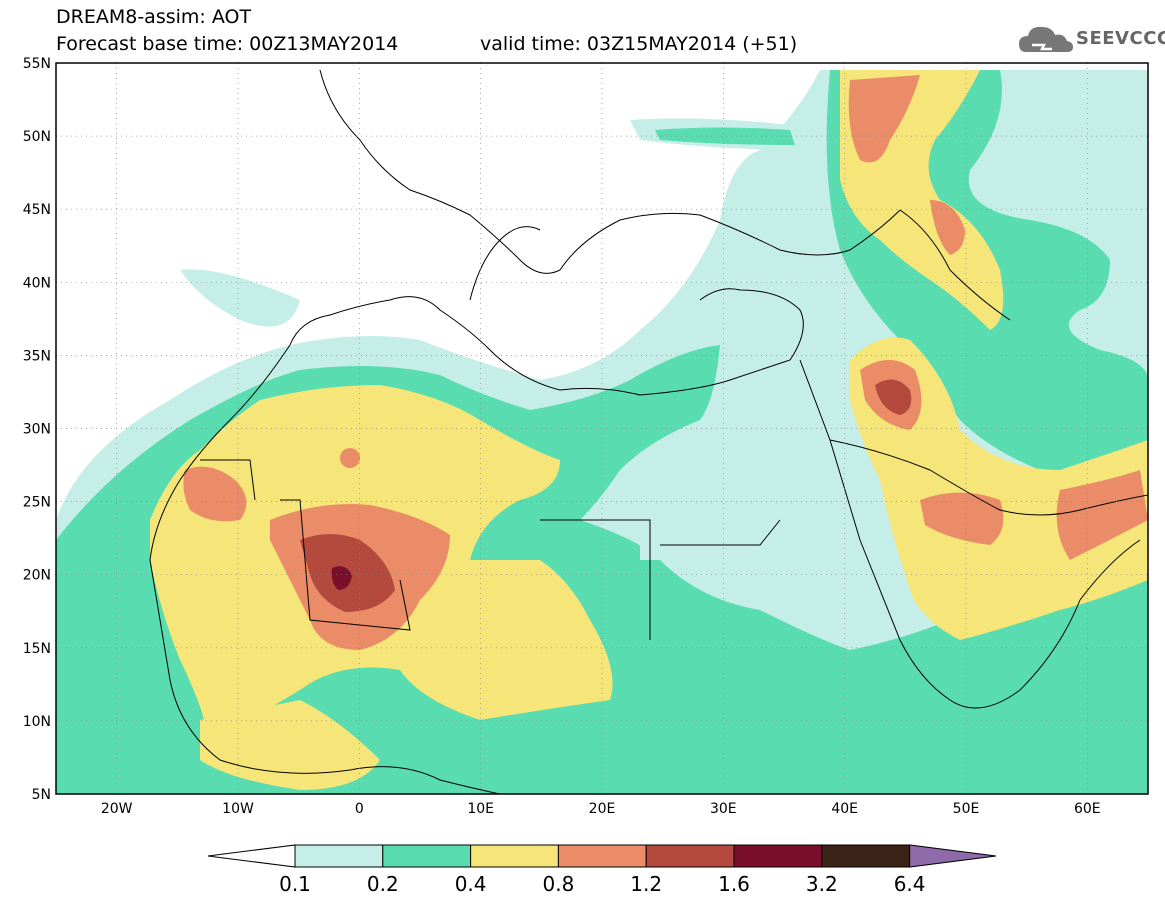  I want to click on chart-title: DREAM8-assim: AOT, so click(154, 17).